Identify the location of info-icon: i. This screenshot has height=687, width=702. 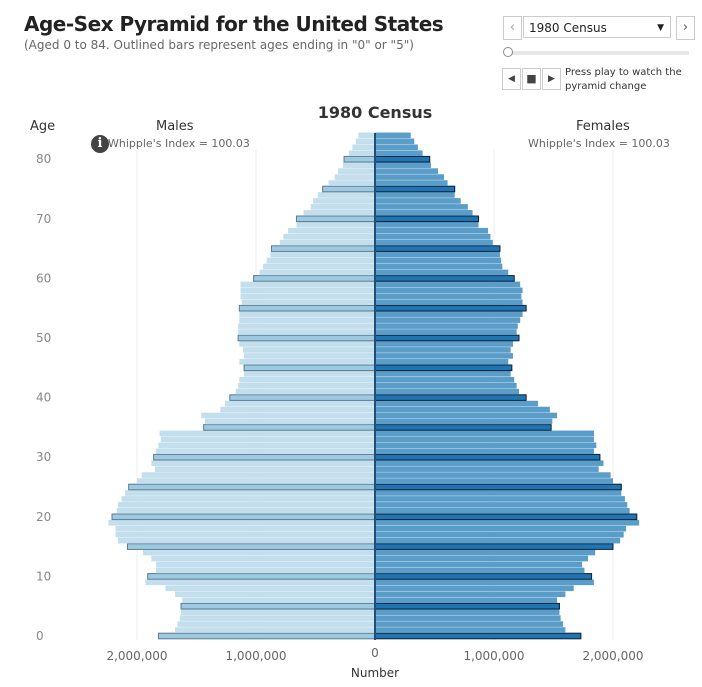
(100, 144).